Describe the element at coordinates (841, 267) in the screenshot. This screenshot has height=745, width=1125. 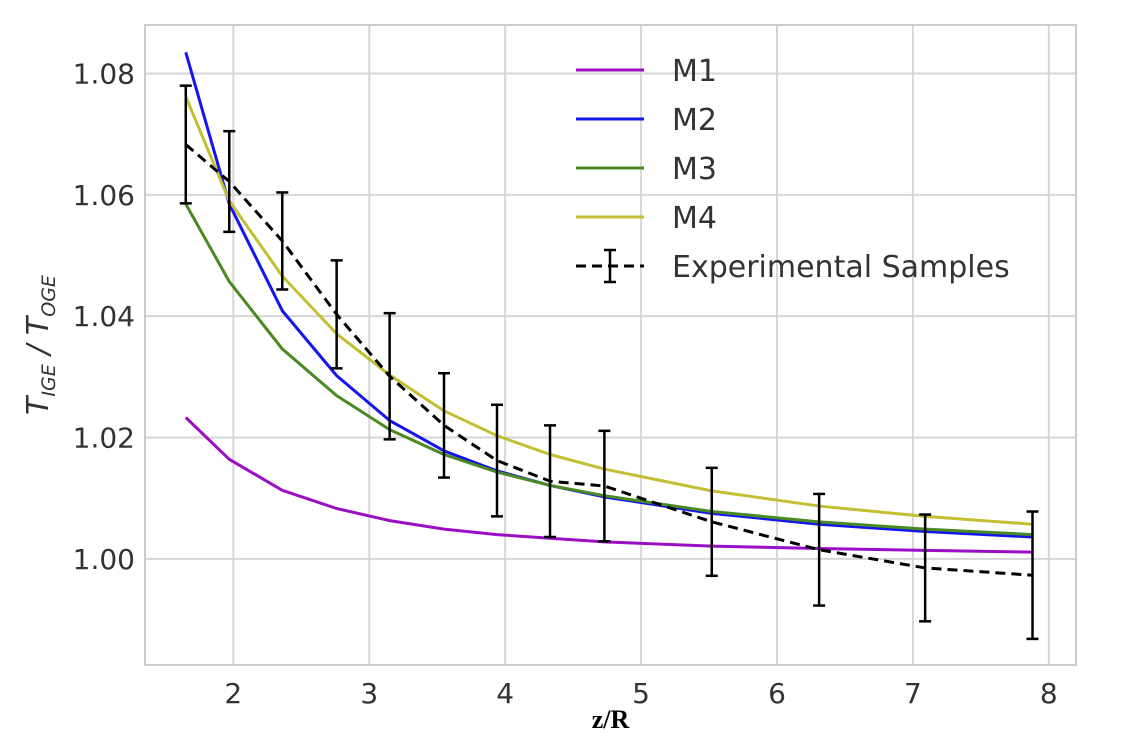
I see `legend-label: Experimental Samples` at that location.